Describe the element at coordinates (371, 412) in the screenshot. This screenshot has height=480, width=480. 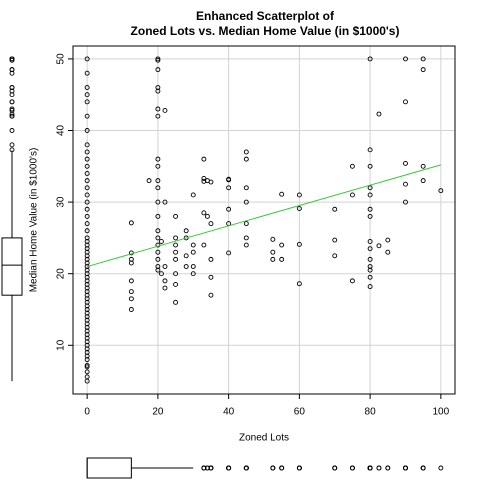
I see `x-tick-label: 80` at that location.